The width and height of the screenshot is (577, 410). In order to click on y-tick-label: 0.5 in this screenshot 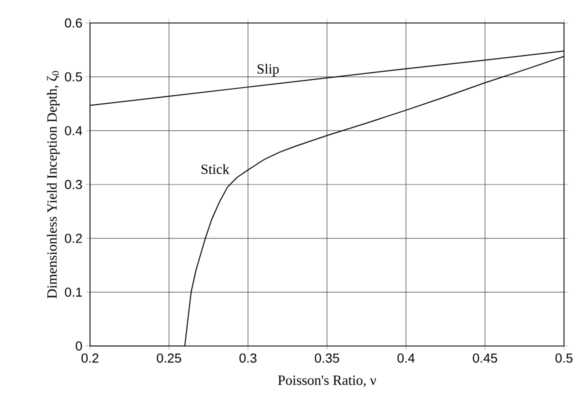, I will do `click(73, 77)`.